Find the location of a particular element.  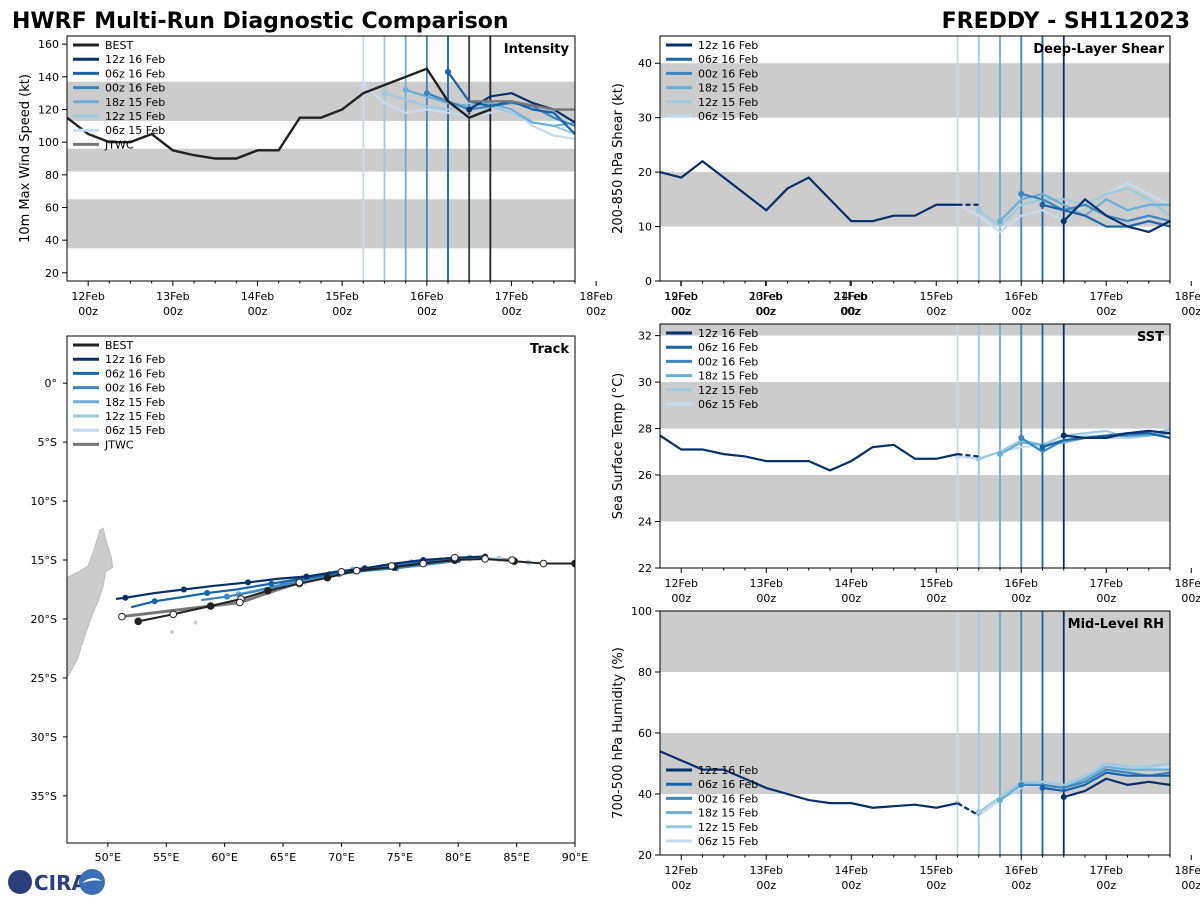

y-tick-label: 10°S is located at coordinates (44, 501).